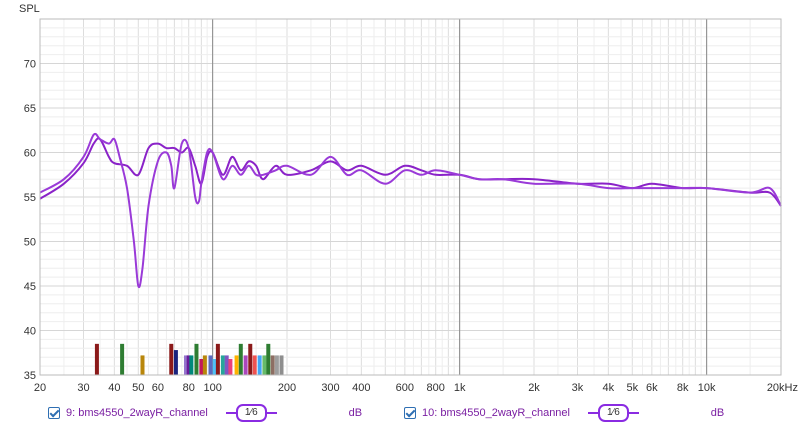 Image resolution: width=800 pixels, height=425 pixels. Describe the element at coordinates (410, 413) in the screenshot. I see `series-2-visibility-checkbox` at that location.